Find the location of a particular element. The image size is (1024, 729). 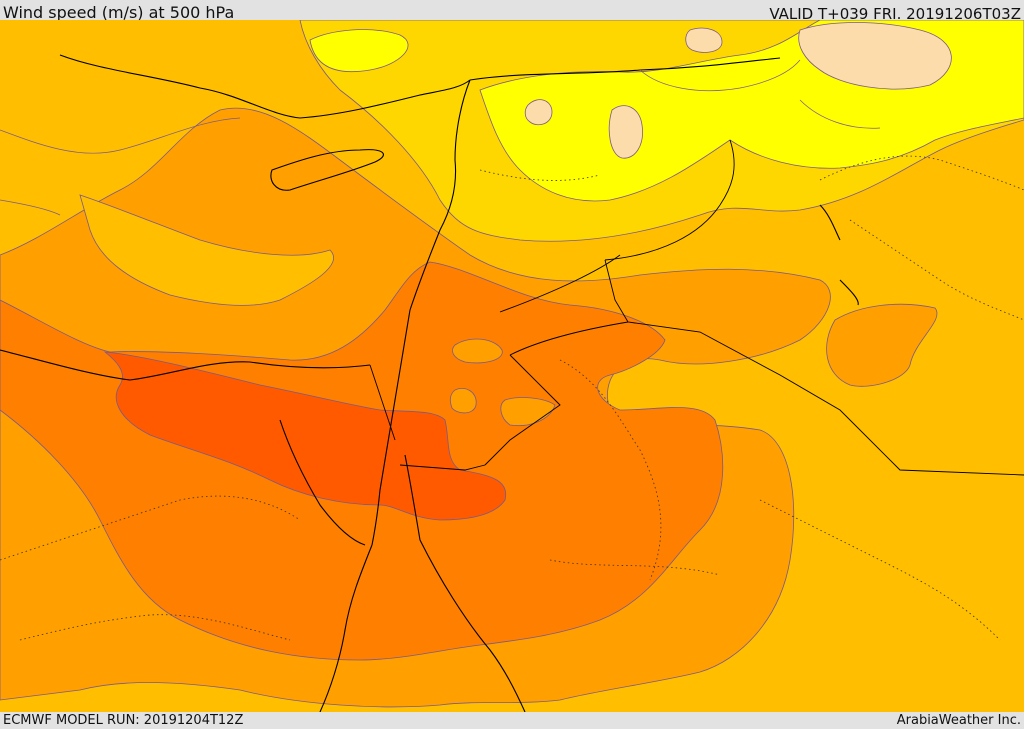

map-title: Wind speed (m/s) at 500 hPa is located at coordinates (119, 12).